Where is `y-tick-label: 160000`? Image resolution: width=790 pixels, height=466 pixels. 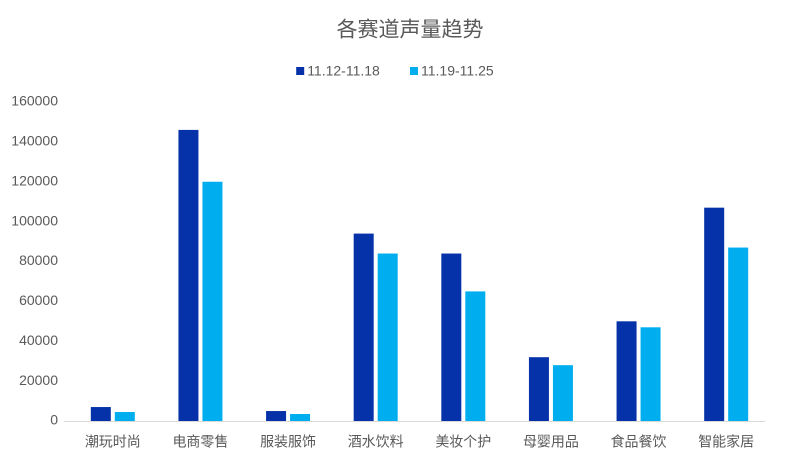
y-tick-label: 160000 is located at coordinates (34, 101).